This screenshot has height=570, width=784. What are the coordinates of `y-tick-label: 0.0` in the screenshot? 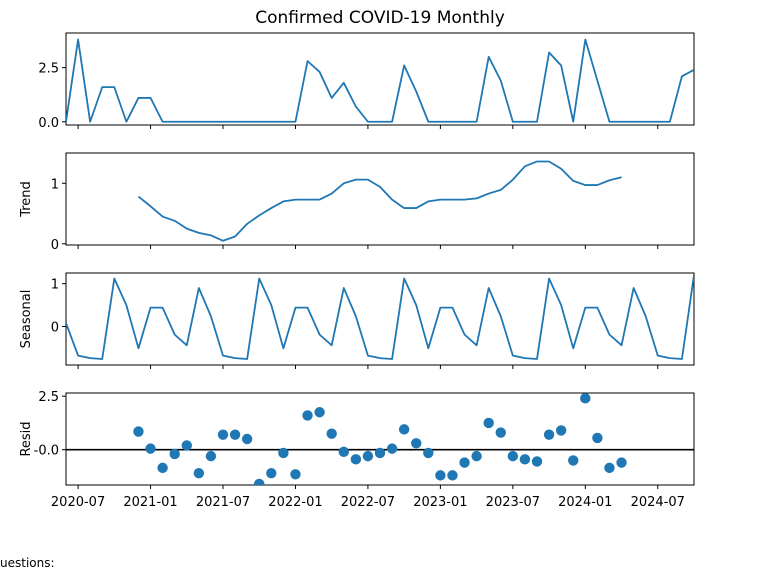 It's located at (48, 123).